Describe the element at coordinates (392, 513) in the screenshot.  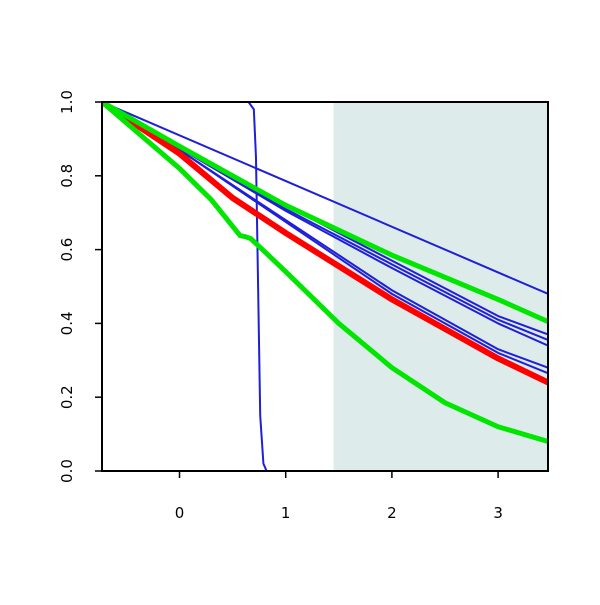
I see `x-tick-label: 2` at that location.